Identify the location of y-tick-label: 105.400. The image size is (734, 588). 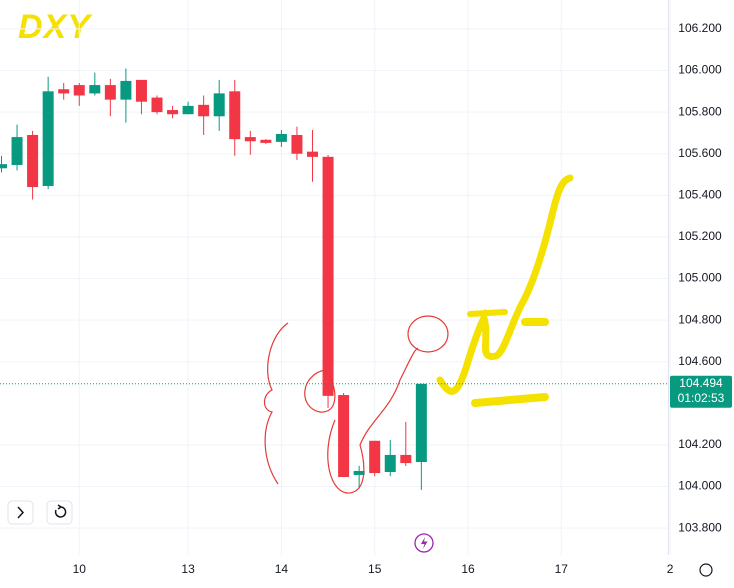
(700, 195).